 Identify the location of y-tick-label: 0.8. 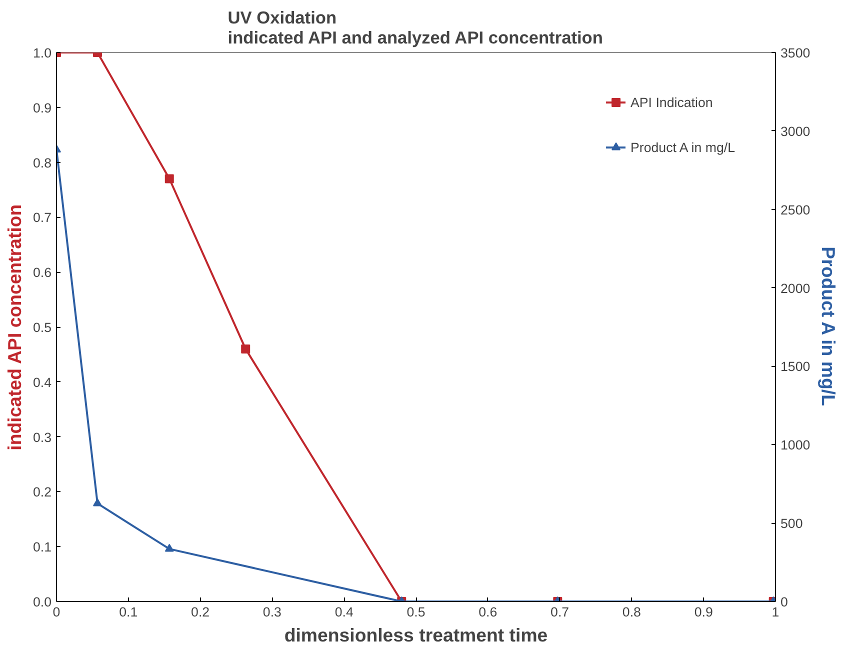
(42, 162).